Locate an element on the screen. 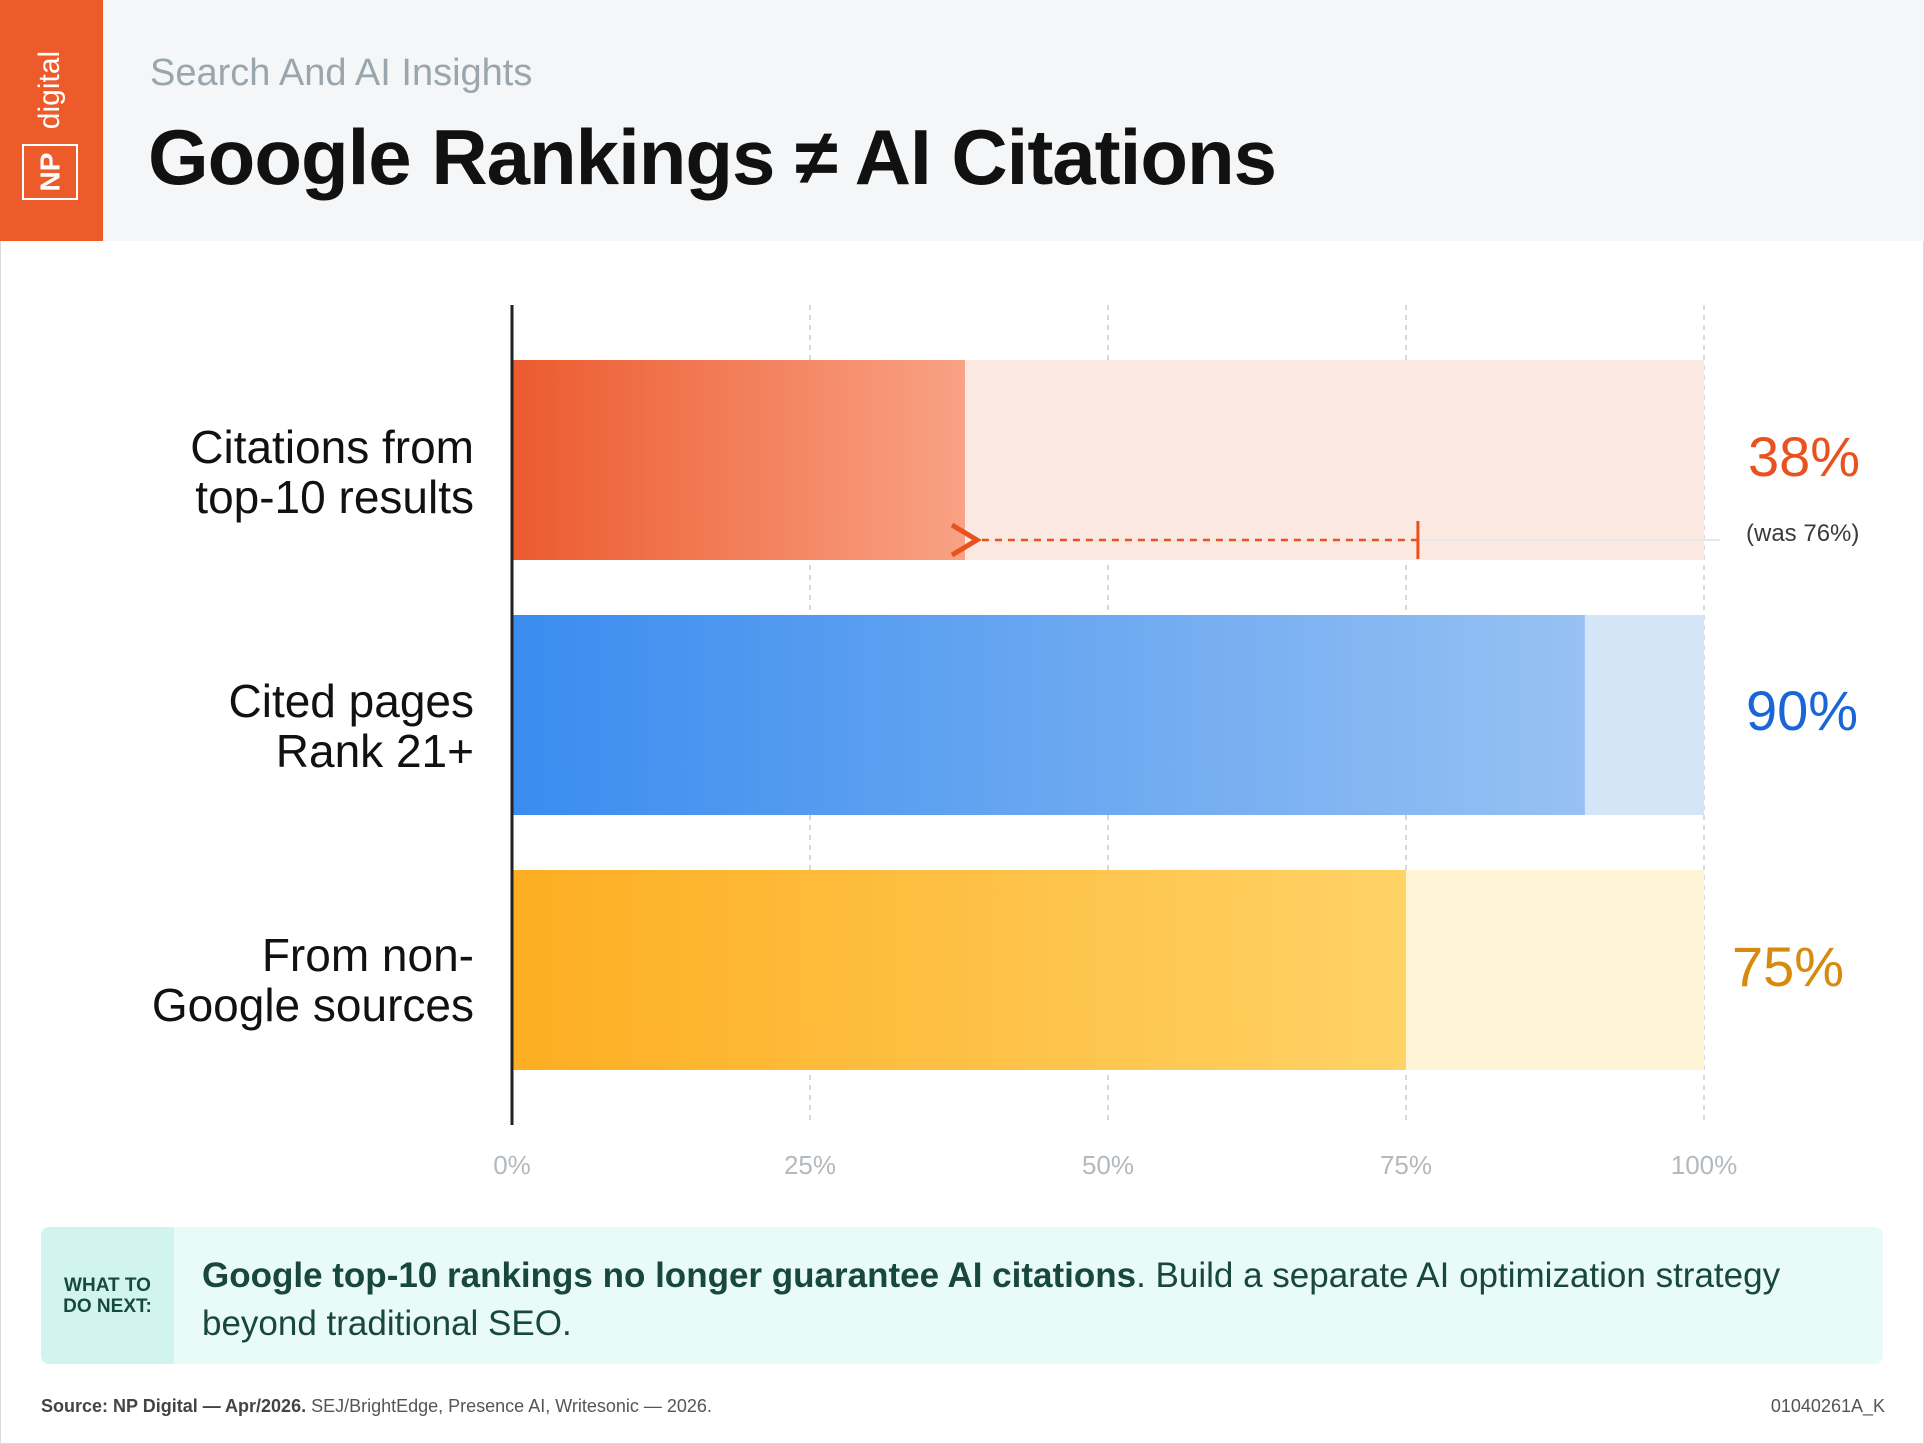 The image size is (1924, 1444). document-code: 01040261A_K is located at coordinates (1827, 1406).